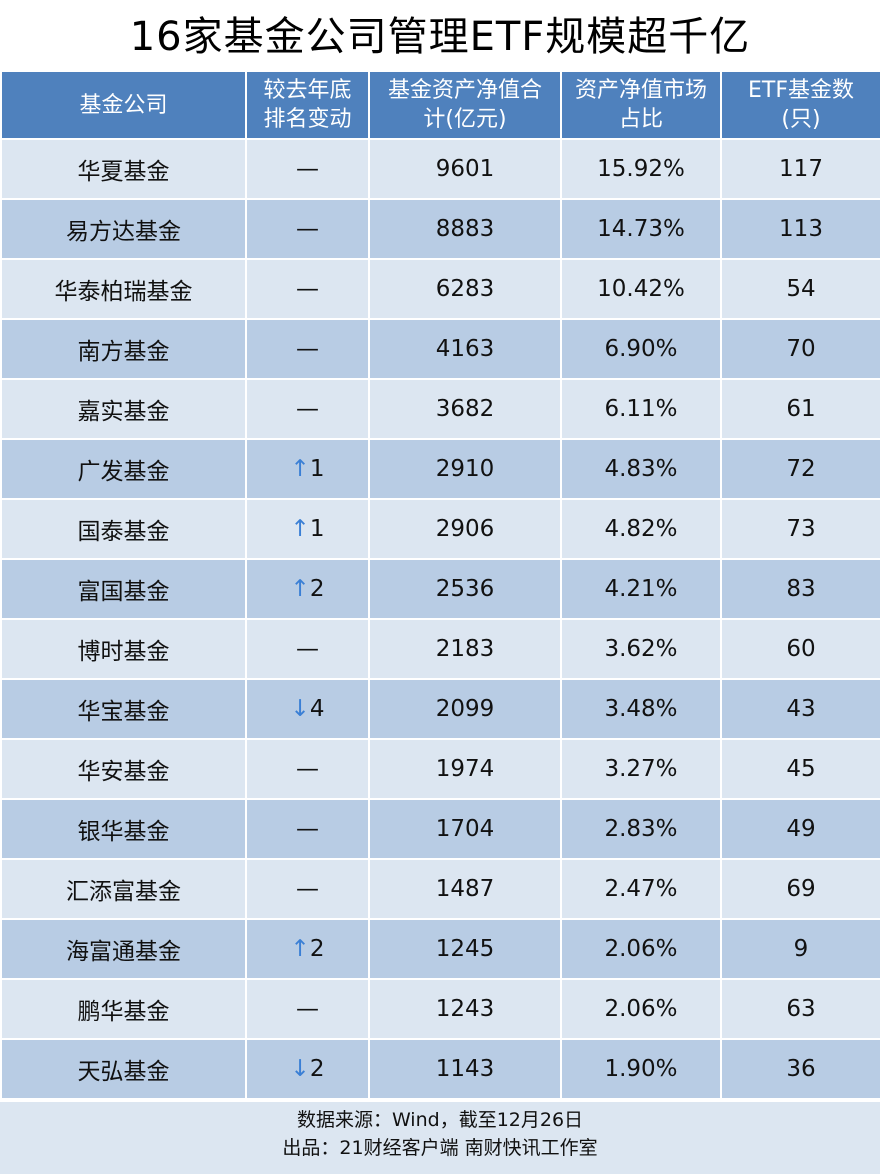 The height and width of the screenshot is (1174, 880). What do you see at coordinates (800, 529) in the screenshot?
I see `cell-fund-count: 73` at bounding box center [800, 529].